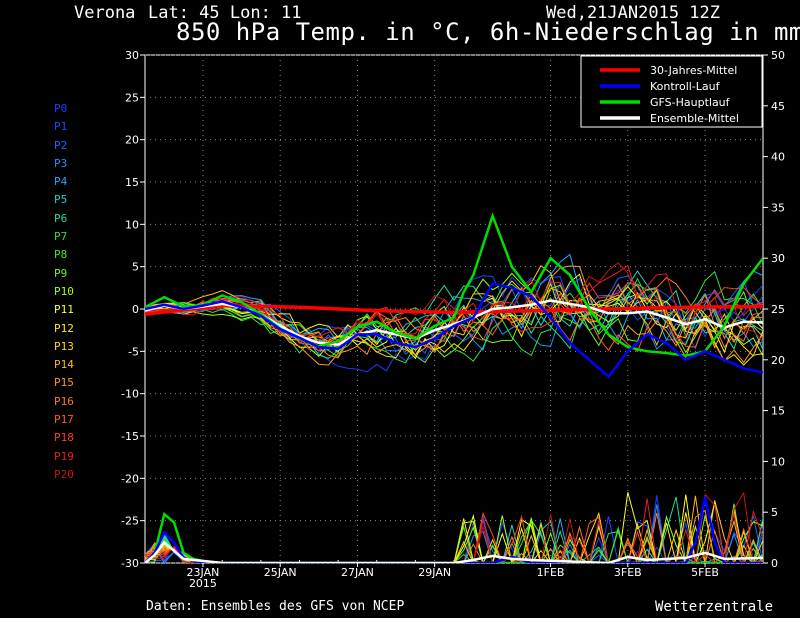 The image size is (800, 618). Describe the element at coordinates (132, 182) in the screenshot. I see `y-tick-label-left: 15` at that location.